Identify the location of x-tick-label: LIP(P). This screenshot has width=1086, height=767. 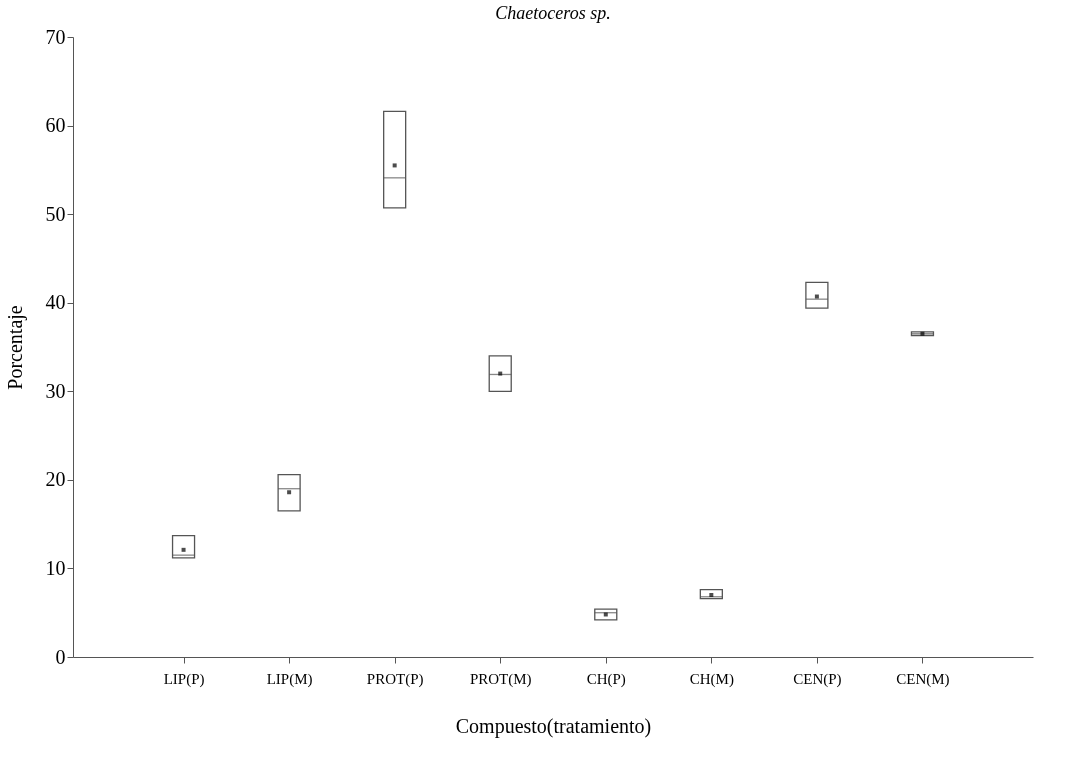
(184, 679).